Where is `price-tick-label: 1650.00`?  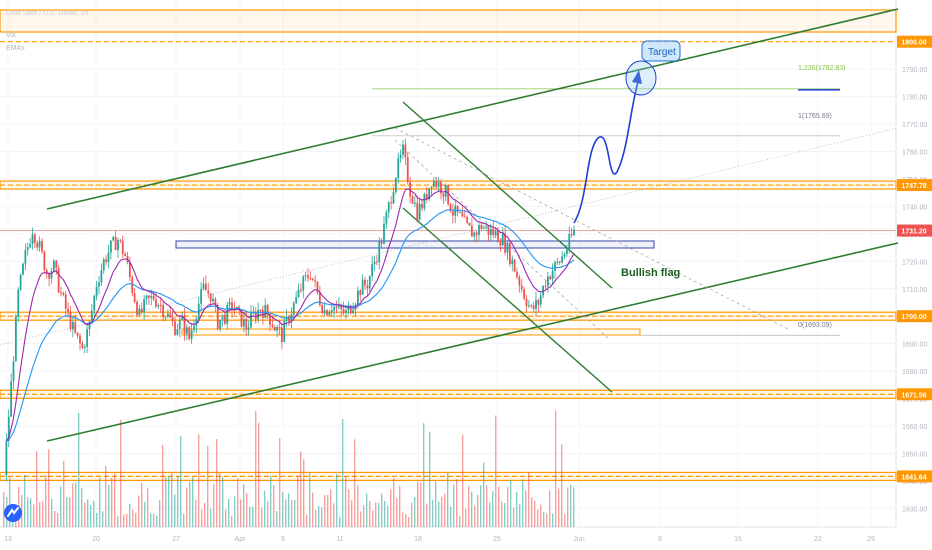
price-tick-label: 1650.00 is located at coordinates (914, 454).